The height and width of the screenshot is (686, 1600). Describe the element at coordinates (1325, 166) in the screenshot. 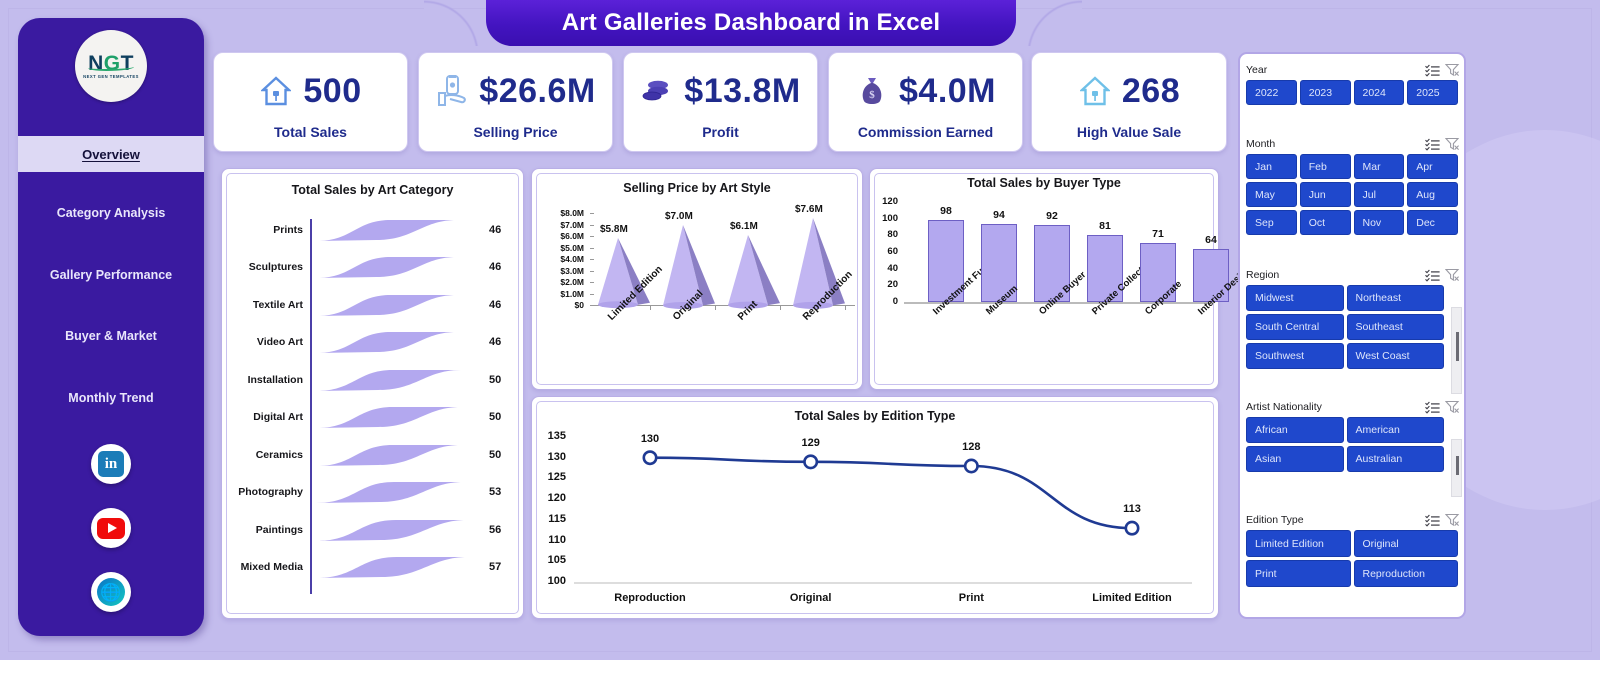

I see `slicer-month-option: Feb` at that location.